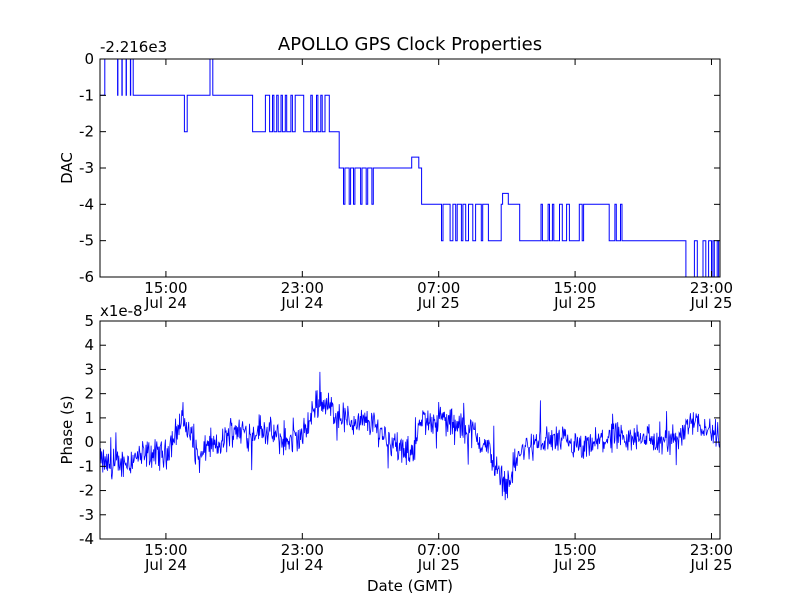 The image size is (800, 600). What do you see at coordinates (89, 321) in the screenshot?
I see `phase-ytick-label: 5` at bounding box center [89, 321].